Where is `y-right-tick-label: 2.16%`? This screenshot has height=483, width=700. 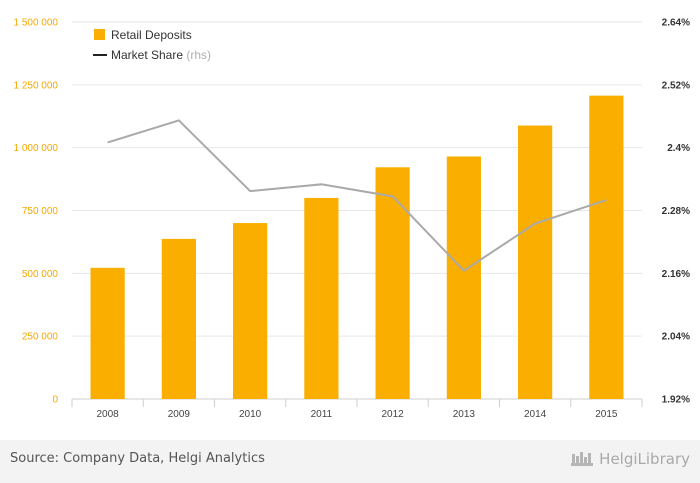 y-right-tick-label: 2.16% is located at coordinates (676, 274).